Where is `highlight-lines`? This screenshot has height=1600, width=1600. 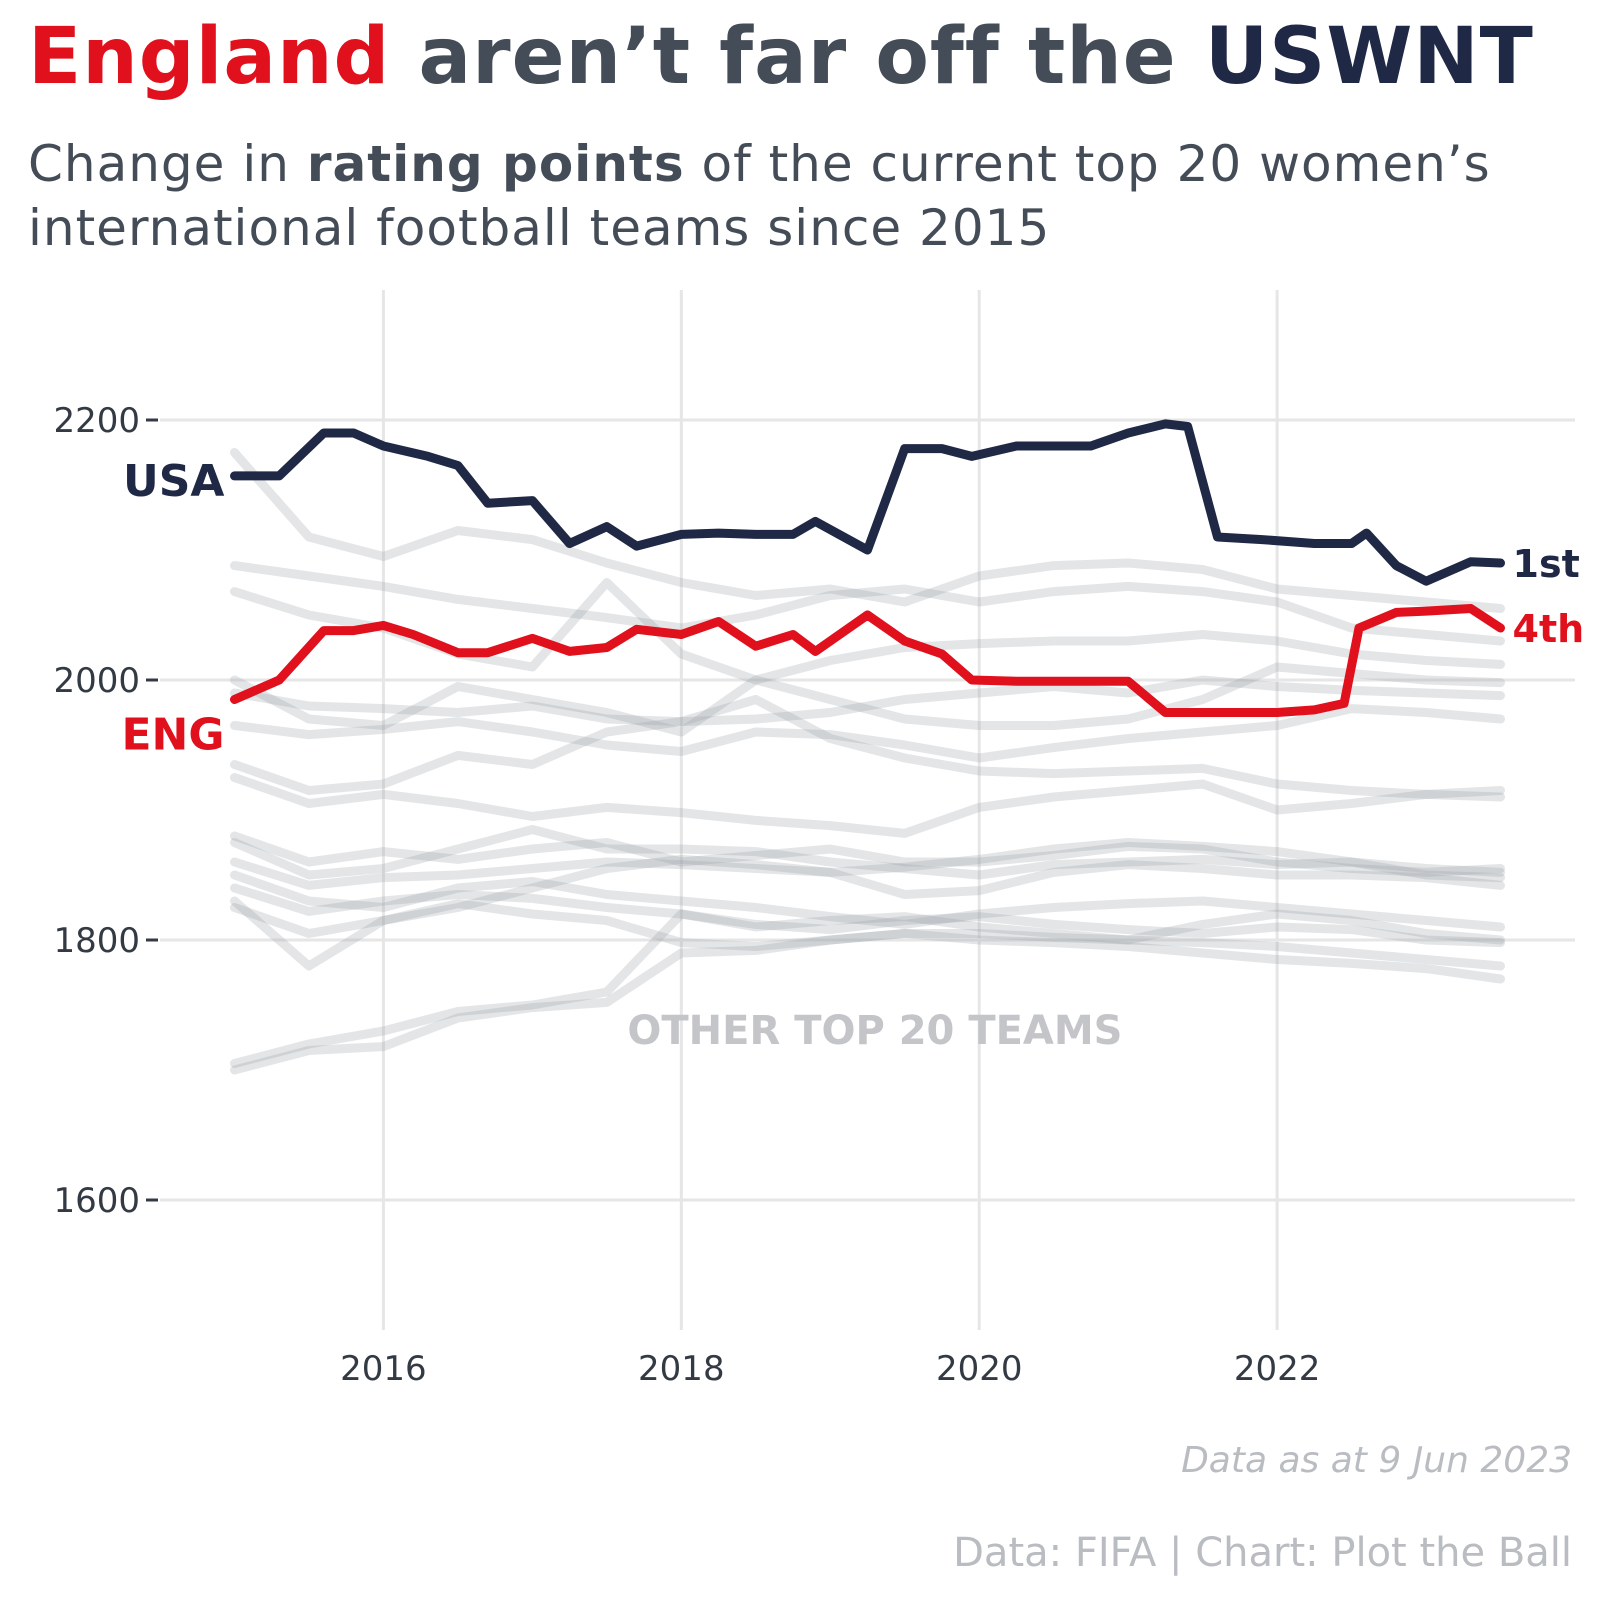 highlight-lines is located at coordinates (867, 568).